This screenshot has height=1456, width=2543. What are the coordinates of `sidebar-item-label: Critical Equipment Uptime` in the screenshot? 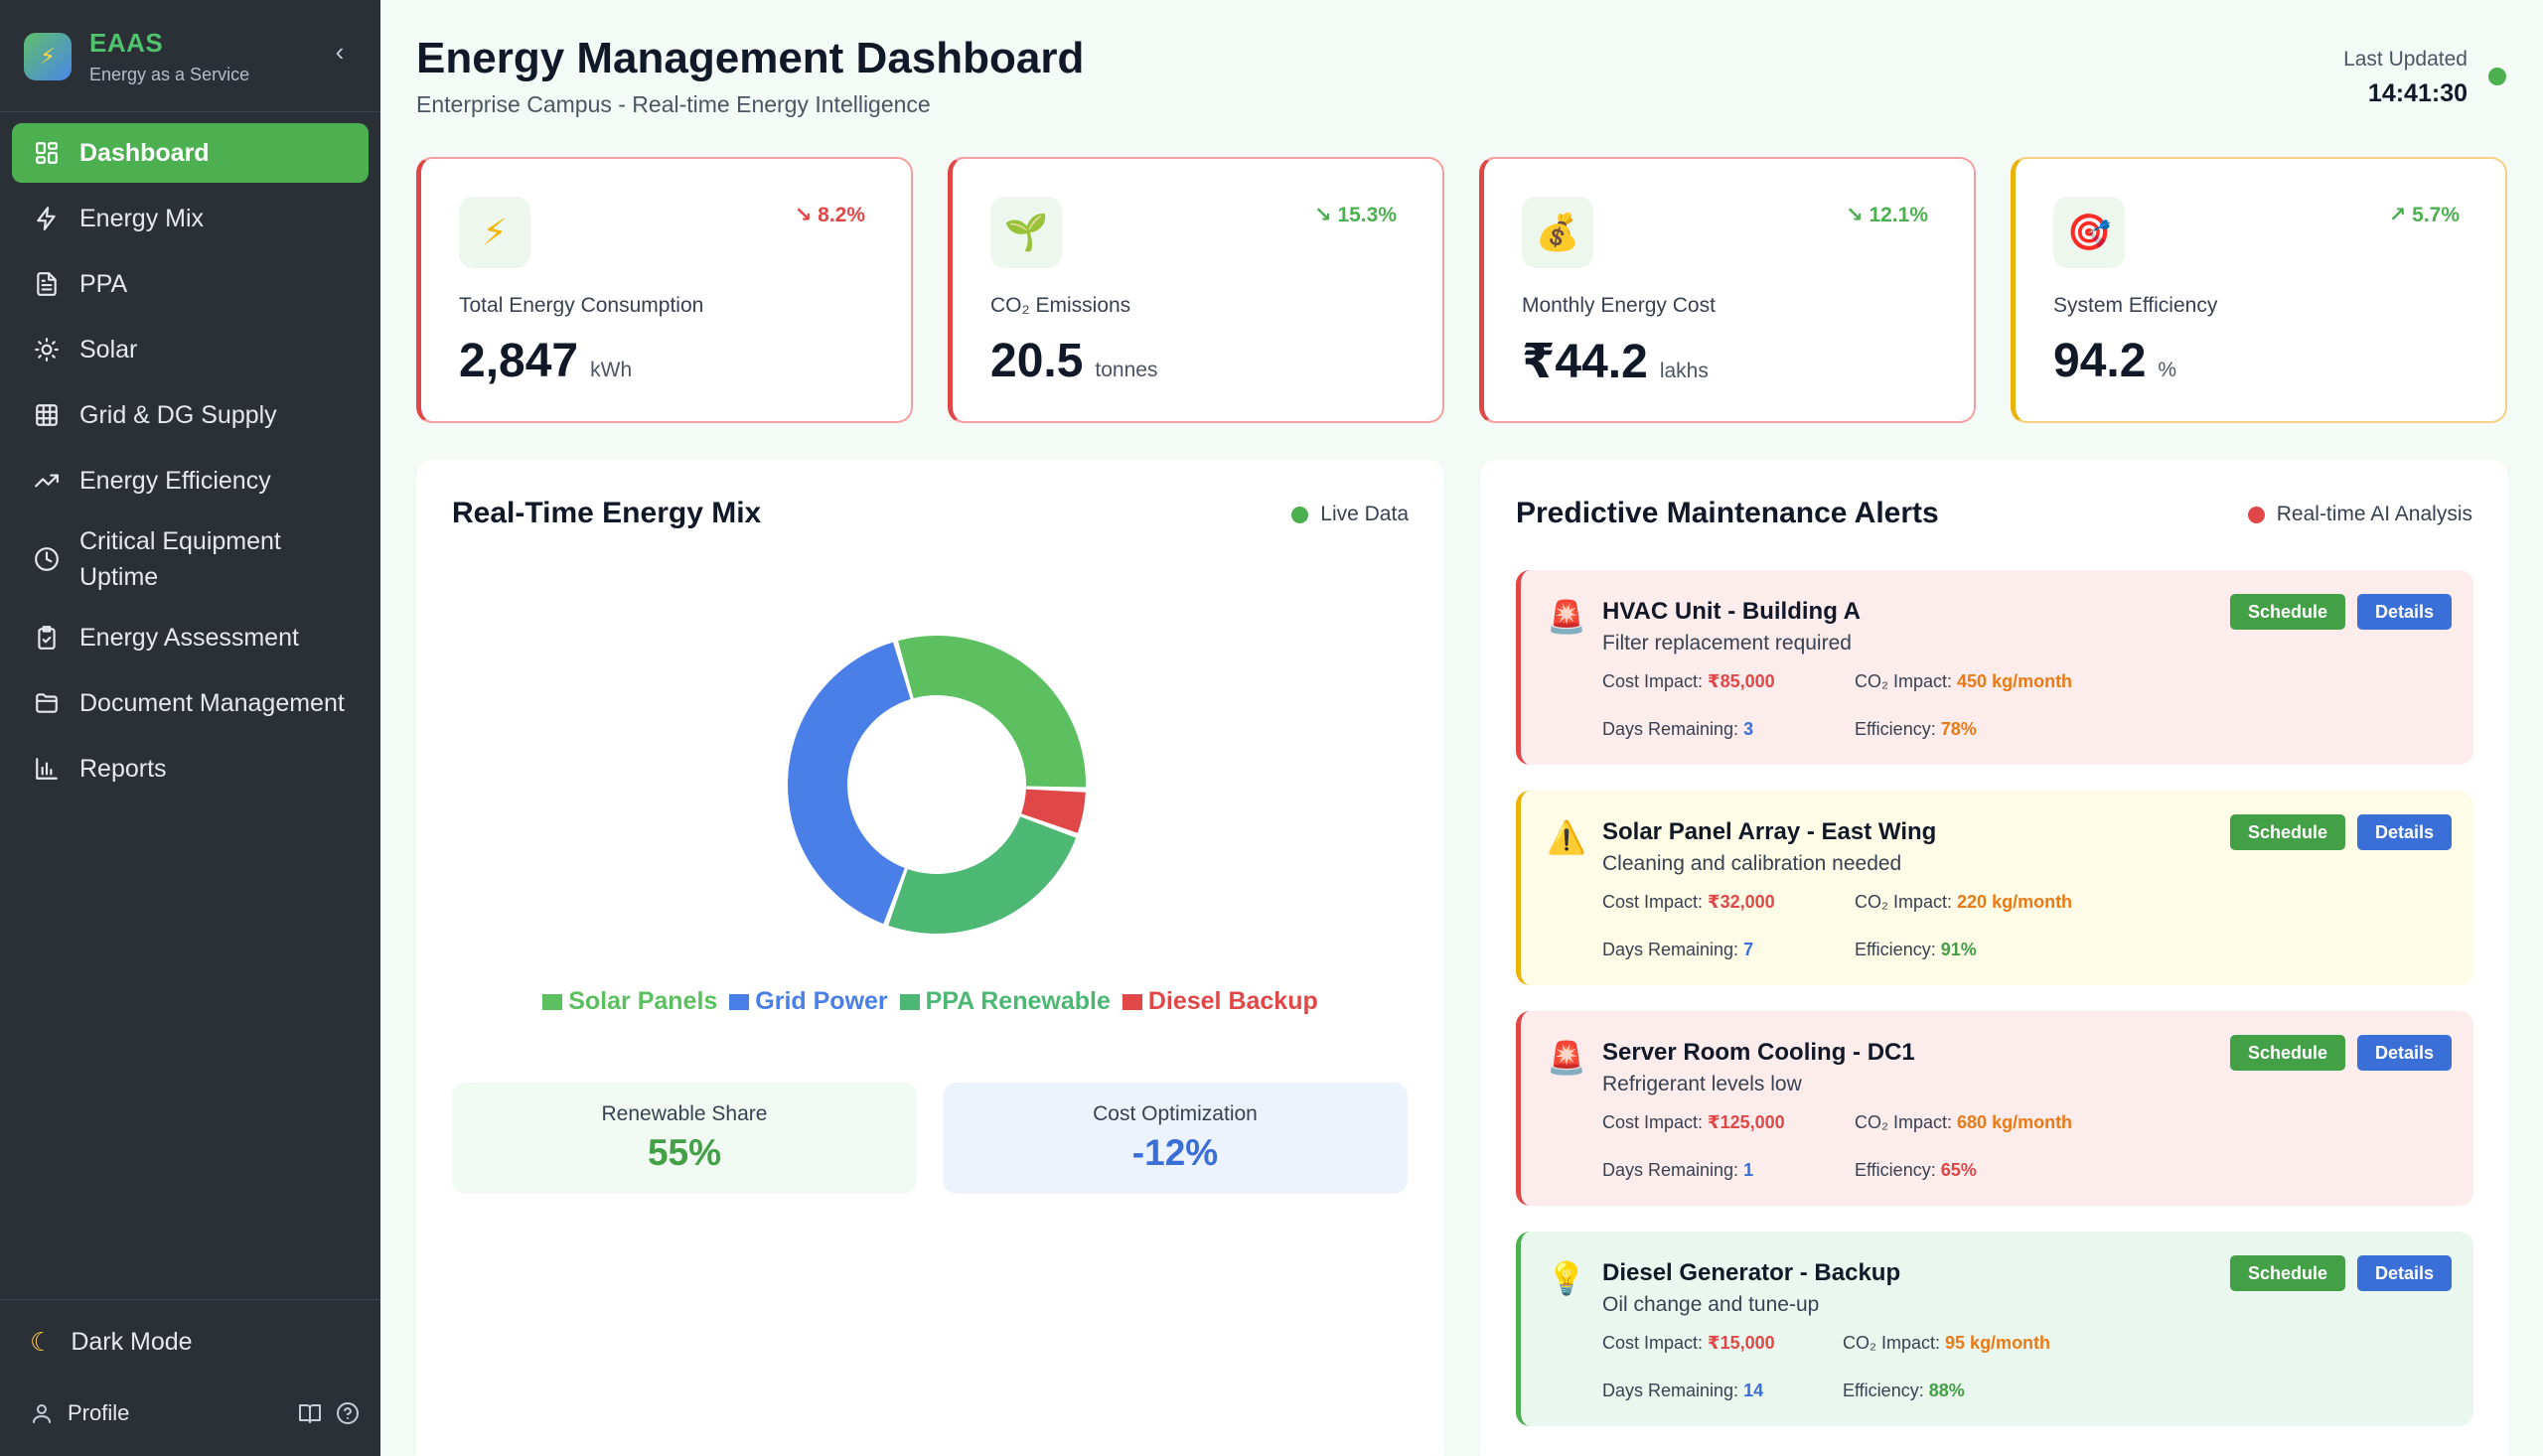 It's located at (180, 559).